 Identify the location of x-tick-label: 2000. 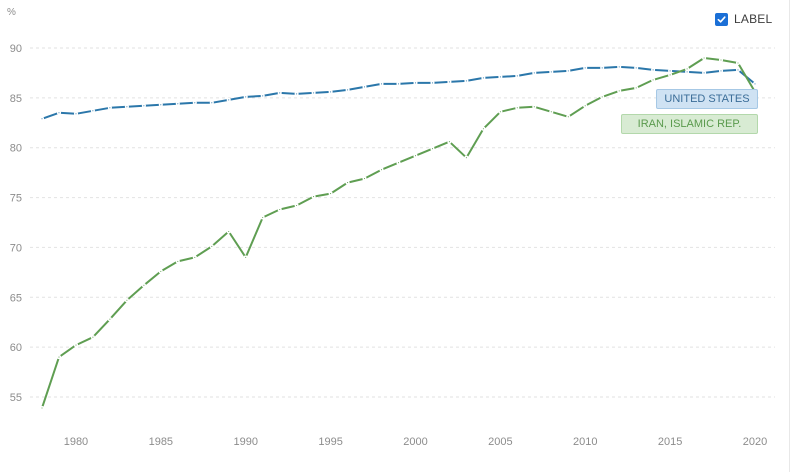
(415, 442).